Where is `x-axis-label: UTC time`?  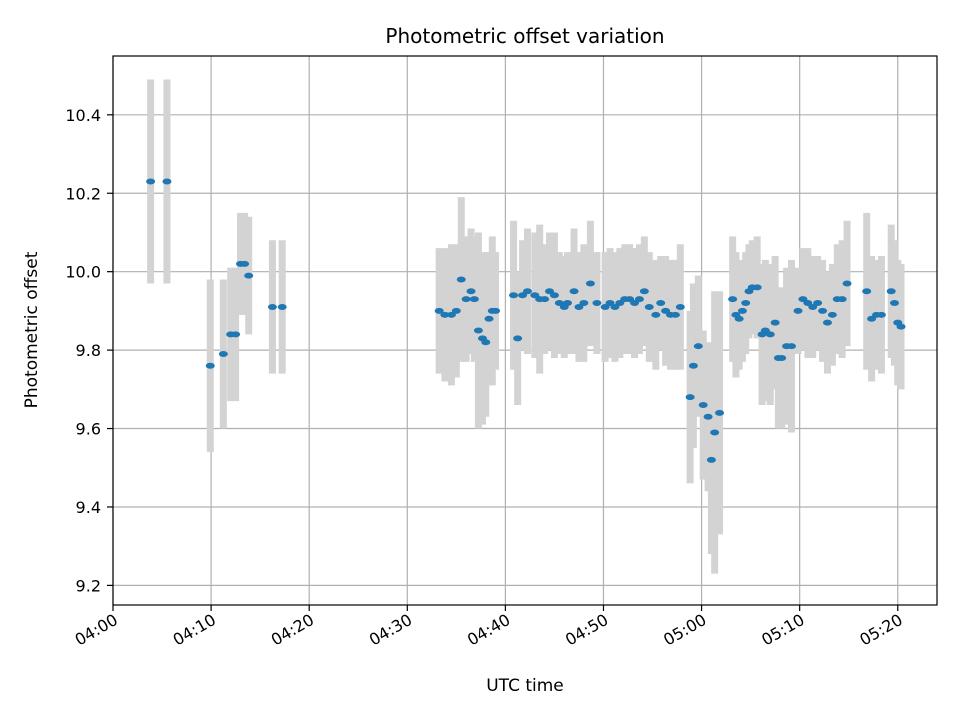 x-axis-label: UTC time is located at coordinates (525, 686).